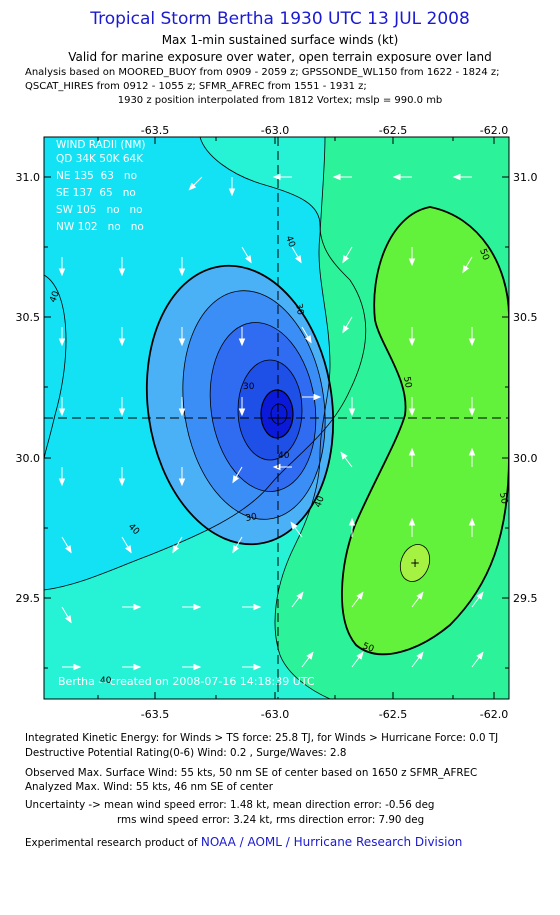 This screenshot has height=915, width=560. What do you see at coordinates (324, 130) in the screenshot?
I see `longitude-labels-top: -63.5 -63.0 -62.5 -62.0` at bounding box center [324, 130].